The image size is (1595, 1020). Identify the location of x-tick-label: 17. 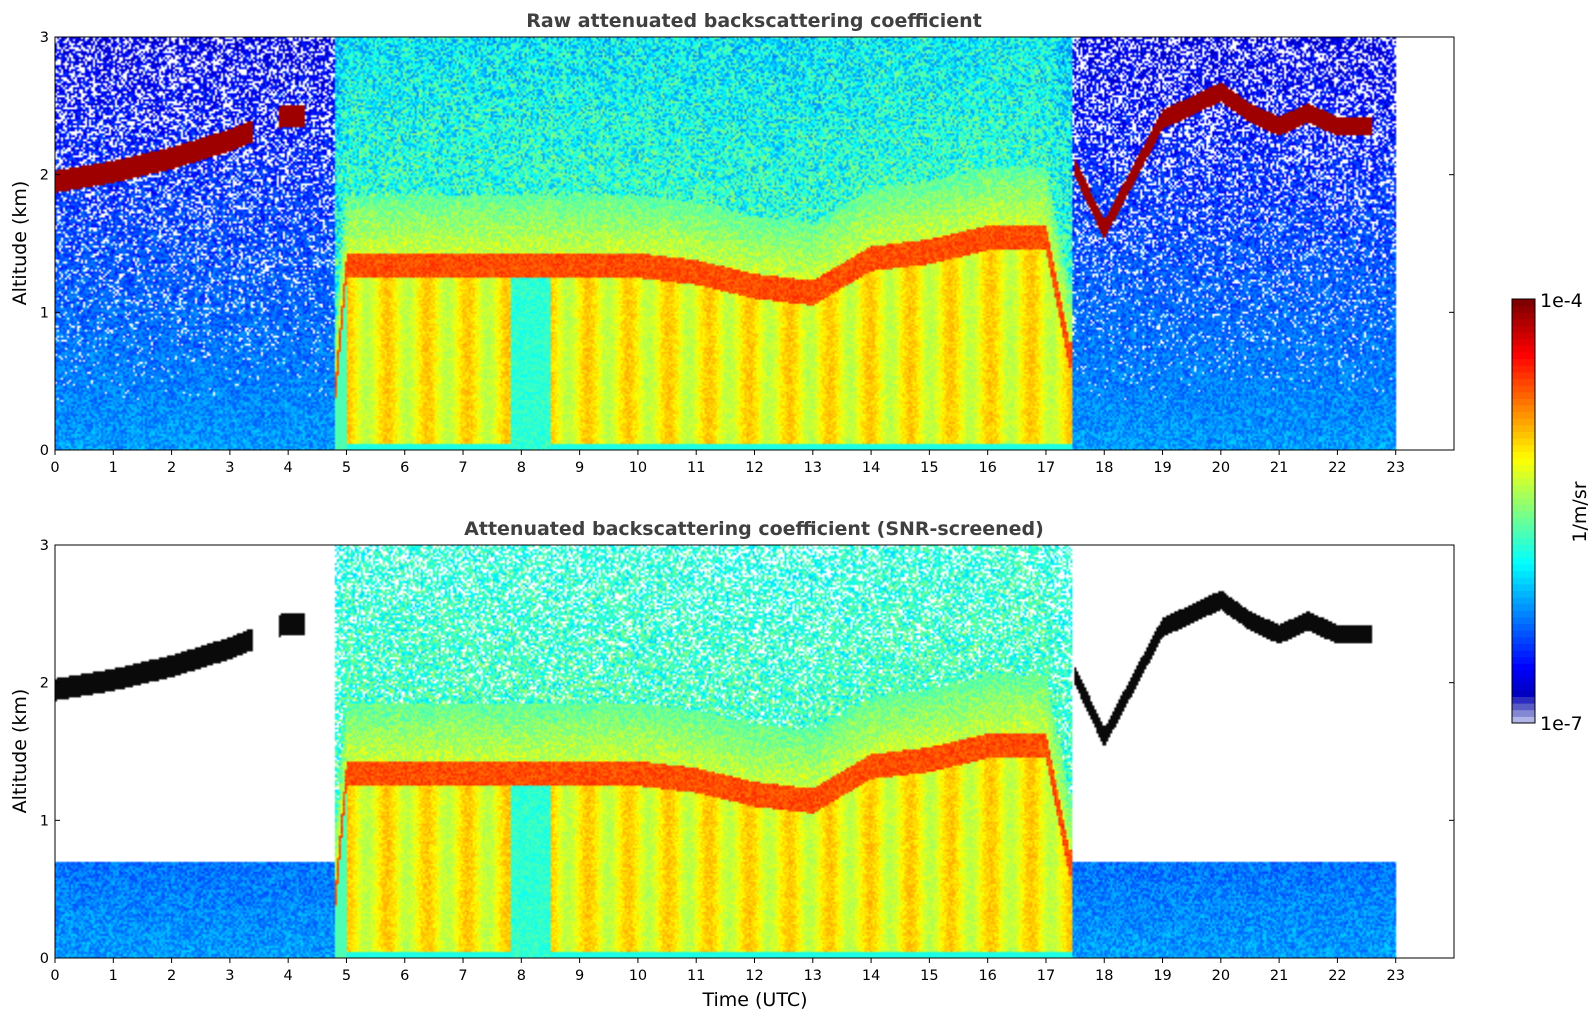
(1046, 468).